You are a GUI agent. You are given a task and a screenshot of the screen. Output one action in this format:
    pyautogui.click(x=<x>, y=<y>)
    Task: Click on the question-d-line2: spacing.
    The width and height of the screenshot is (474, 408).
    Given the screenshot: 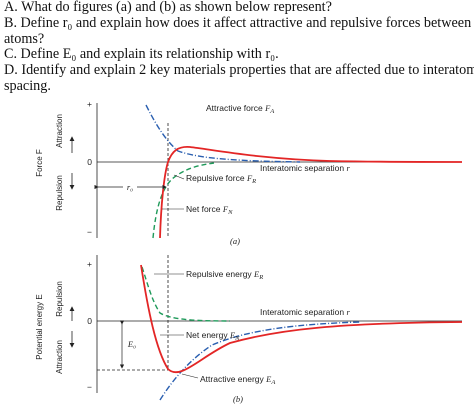 What is the action you would take?
    pyautogui.click(x=27, y=85)
    